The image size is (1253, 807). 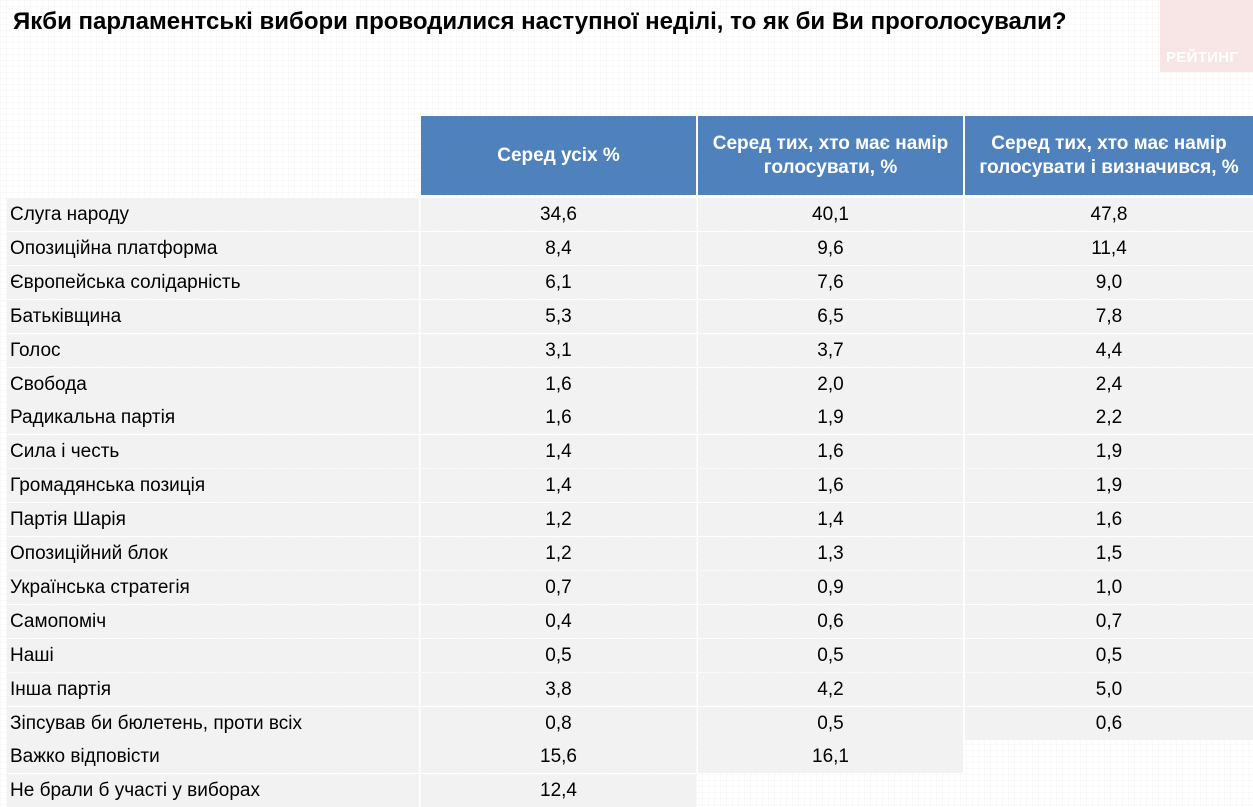 I want to click on row-label: Опозиційна платформа, so click(x=213, y=248).